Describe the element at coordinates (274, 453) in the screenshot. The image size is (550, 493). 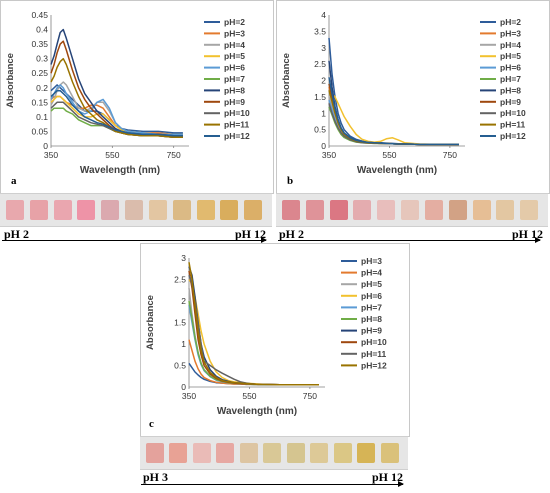
I see `film-strip-c` at that location.